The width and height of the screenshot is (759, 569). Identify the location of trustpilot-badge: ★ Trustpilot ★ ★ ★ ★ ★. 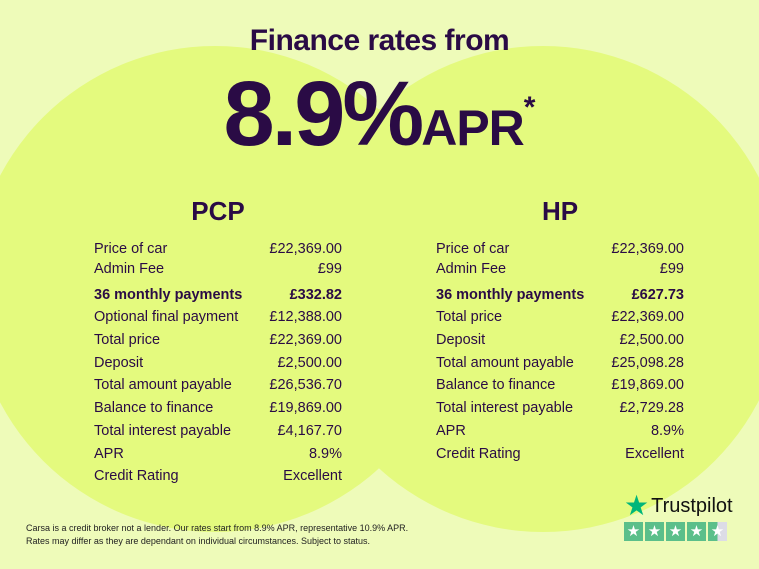
(678, 515).